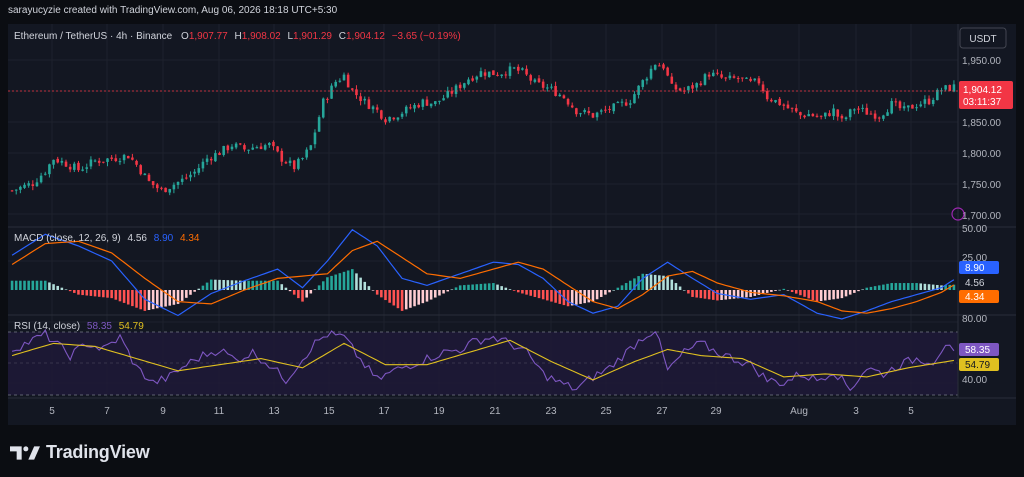  I want to click on interval: 4h, so click(121, 36).